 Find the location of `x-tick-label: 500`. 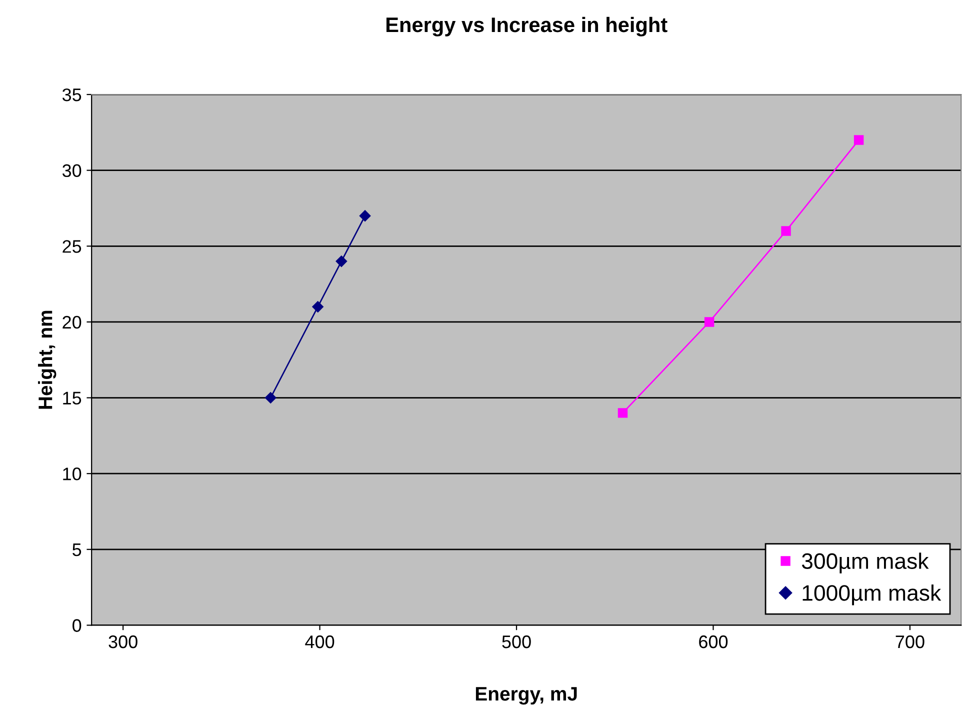

x-tick-label: 500 is located at coordinates (516, 641).